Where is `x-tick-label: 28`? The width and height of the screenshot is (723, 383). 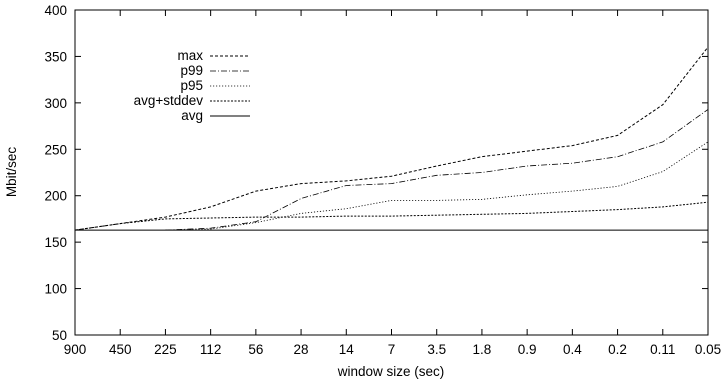
x-tick-label: 28 is located at coordinates (301, 349).